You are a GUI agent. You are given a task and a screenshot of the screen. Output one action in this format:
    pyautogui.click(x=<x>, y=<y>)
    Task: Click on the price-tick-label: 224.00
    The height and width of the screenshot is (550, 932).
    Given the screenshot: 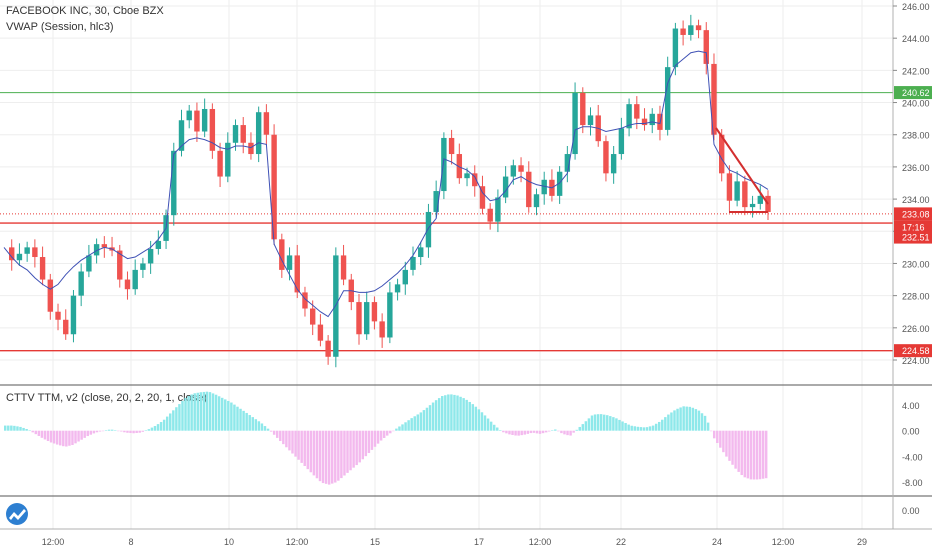 What is the action you would take?
    pyautogui.click(x=916, y=361)
    